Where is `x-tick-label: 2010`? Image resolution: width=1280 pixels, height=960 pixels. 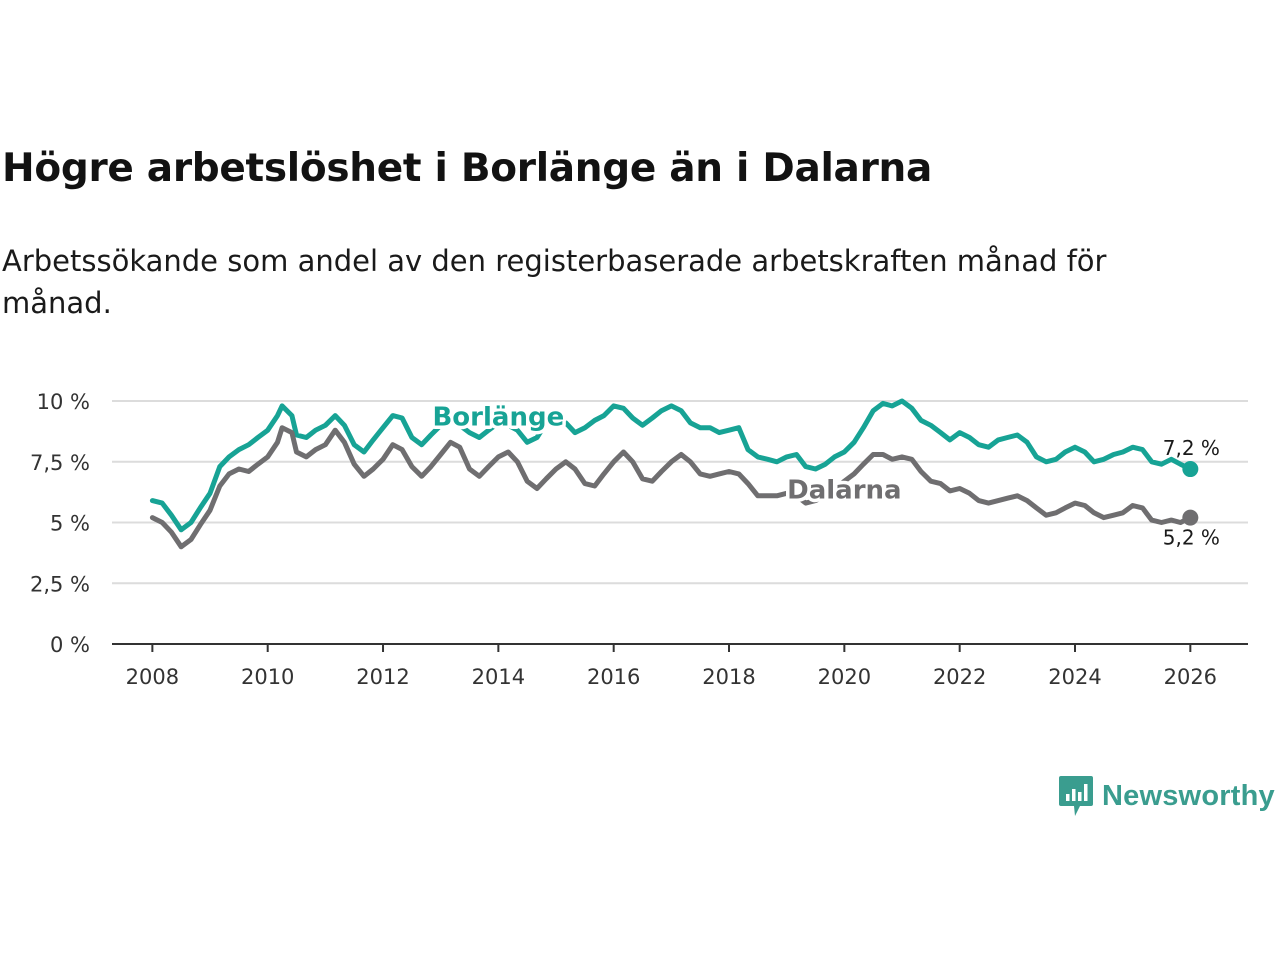
x-tick-label: 2010 is located at coordinates (267, 677).